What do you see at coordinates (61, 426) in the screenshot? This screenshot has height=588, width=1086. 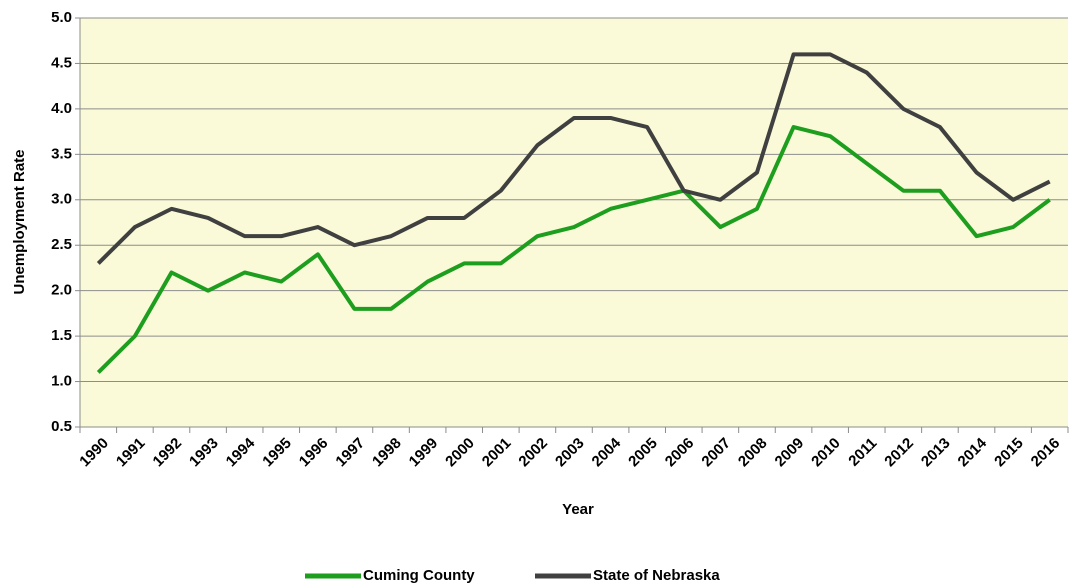 I see `y-tick-label: 0.5` at bounding box center [61, 426].